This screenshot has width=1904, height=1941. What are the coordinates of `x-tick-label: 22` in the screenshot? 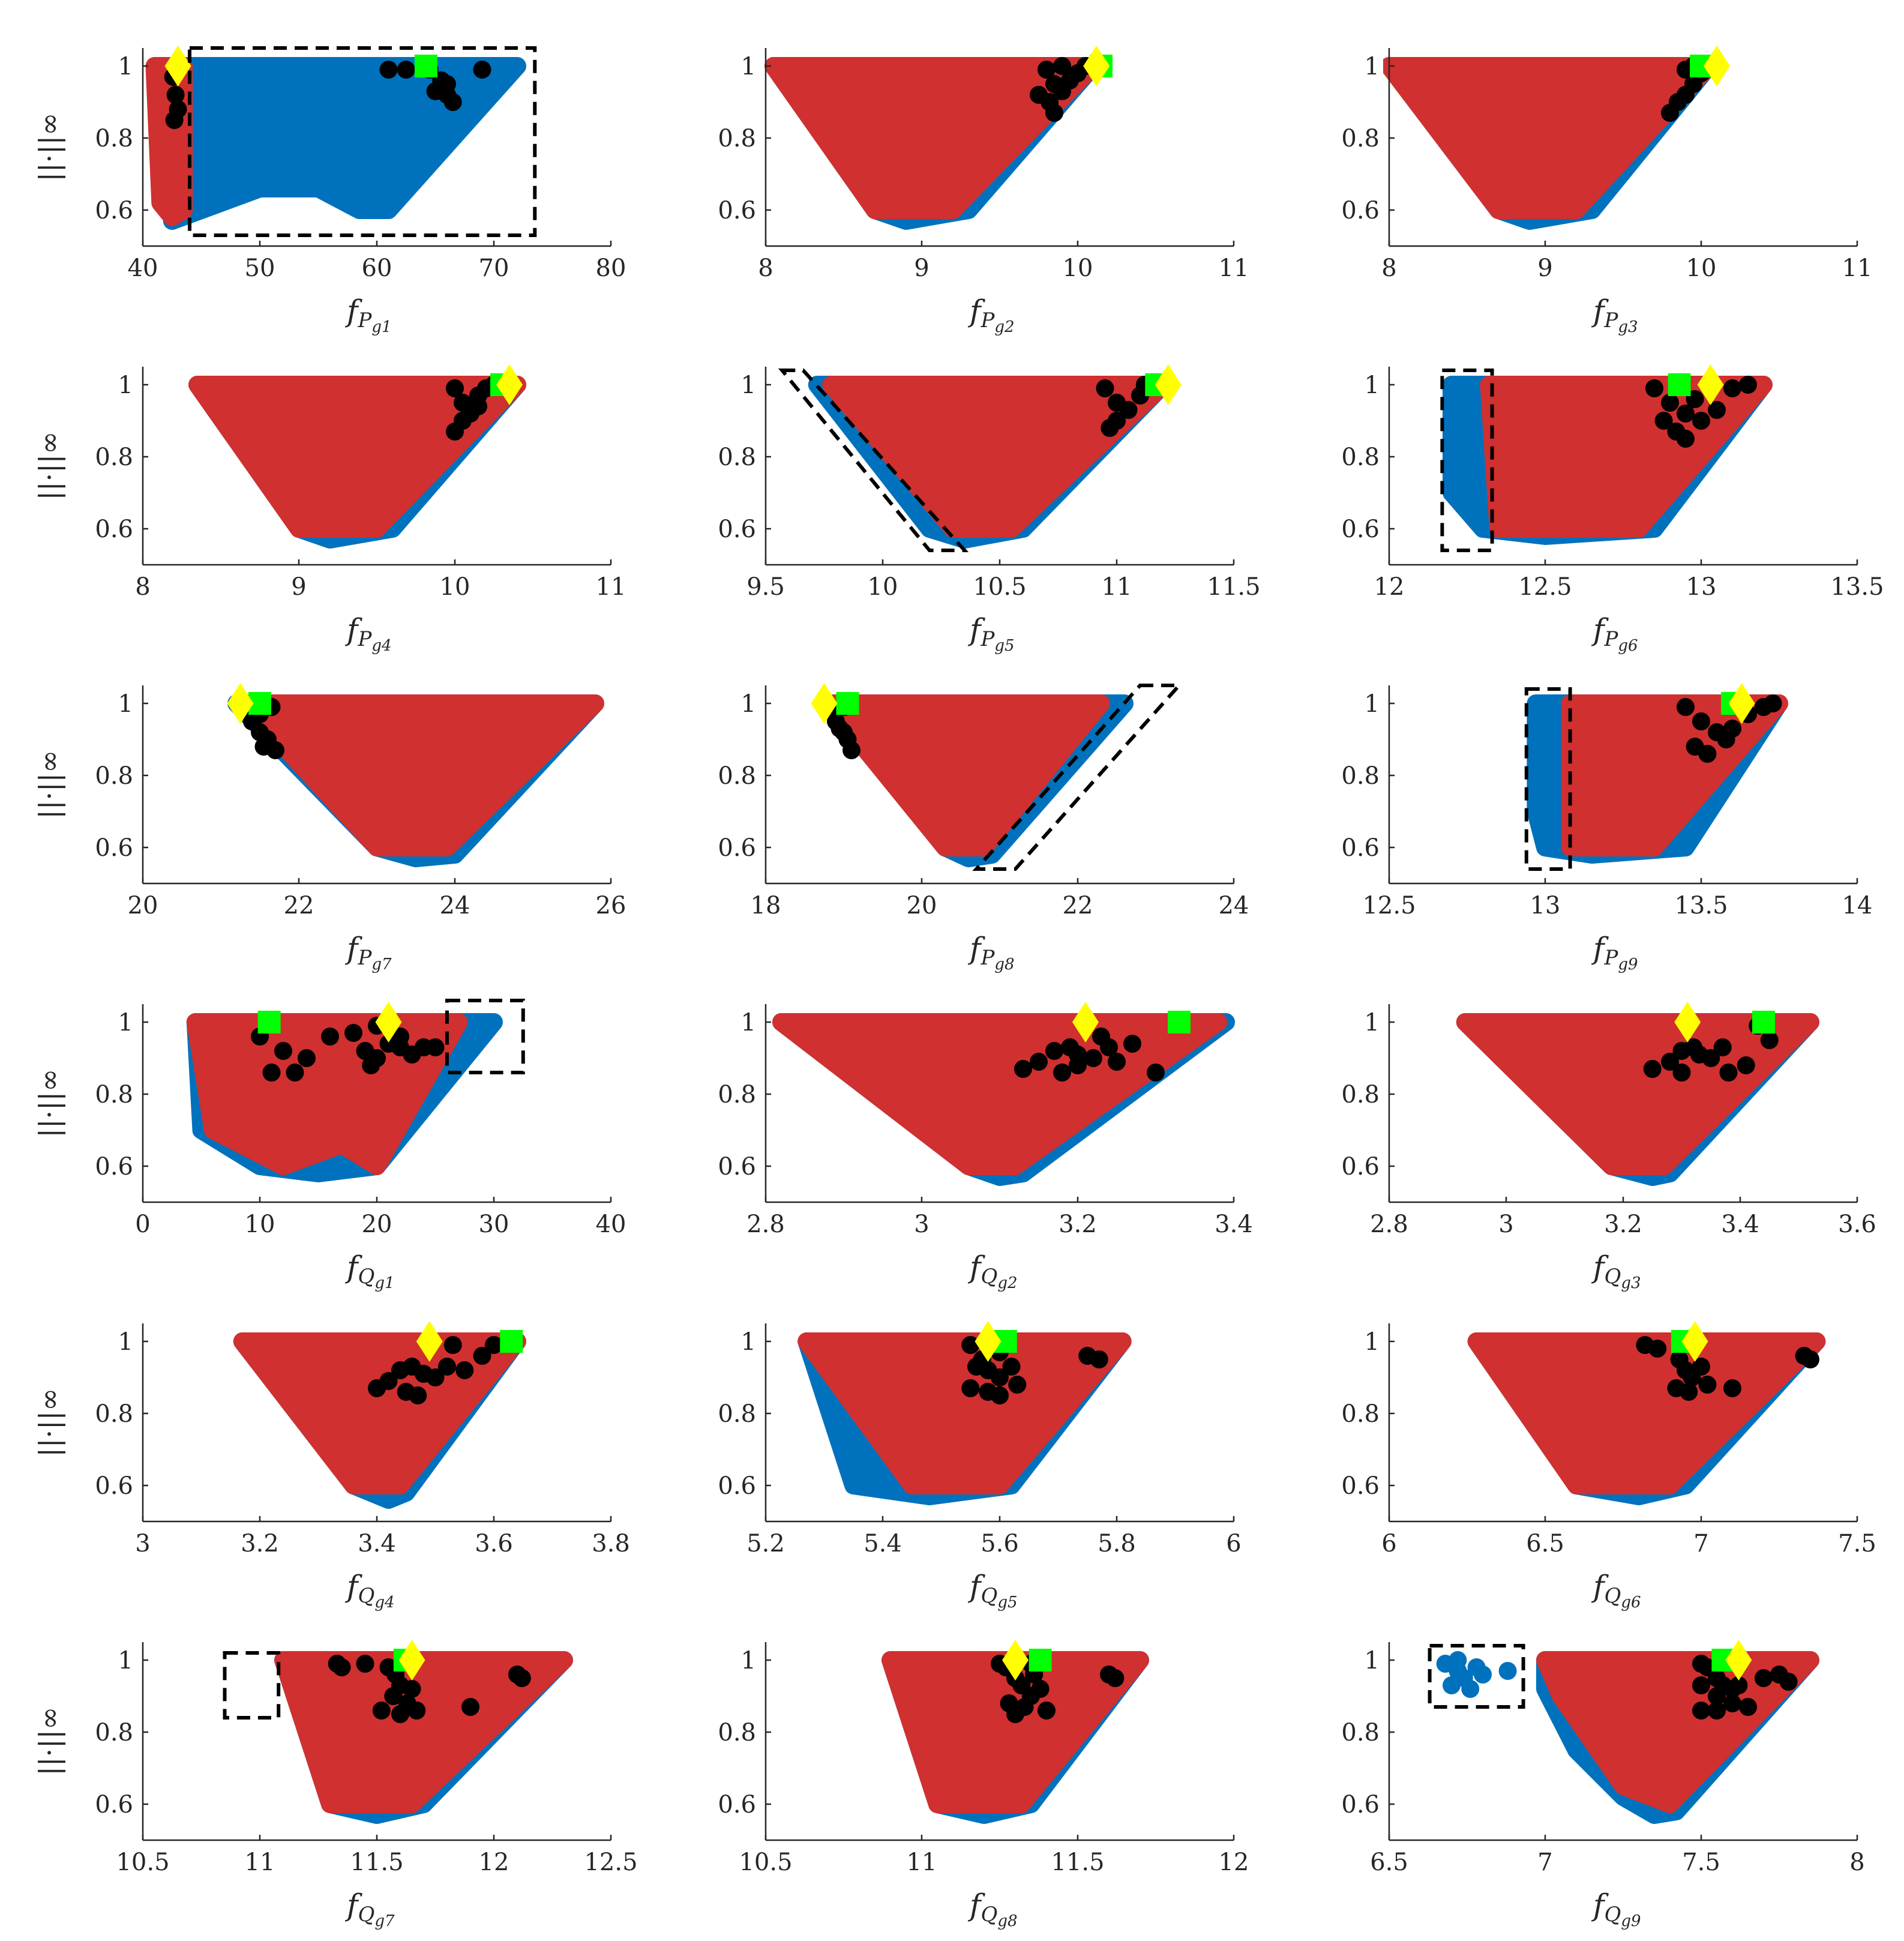 It's located at (299, 905).